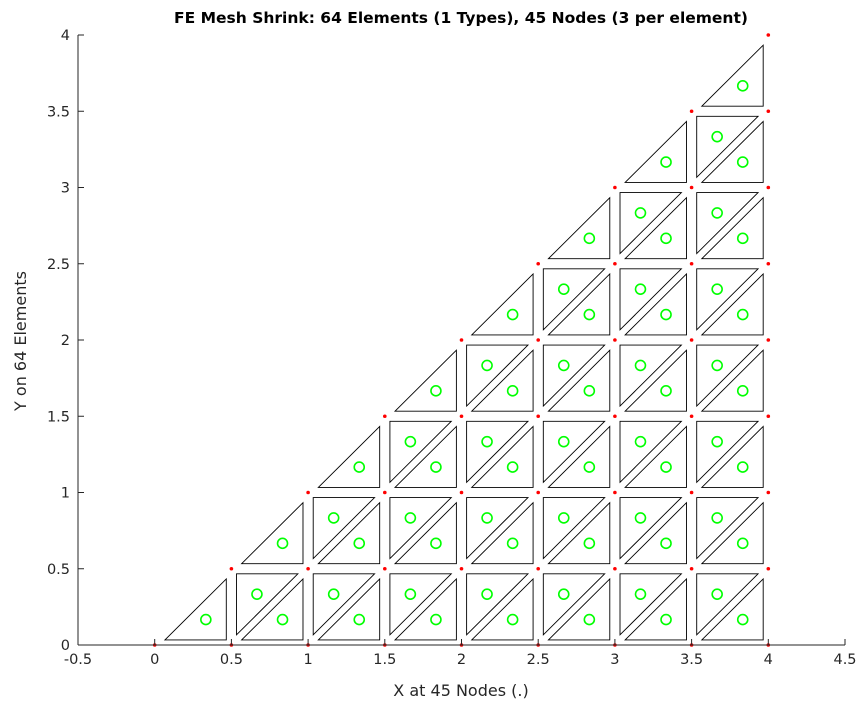 Image resolution: width=860 pixels, height=704 pixels. What do you see at coordinates (58, 570) in the screenshot?
I see `y-tick-label: 0.5` at bounding box center [58, 570].